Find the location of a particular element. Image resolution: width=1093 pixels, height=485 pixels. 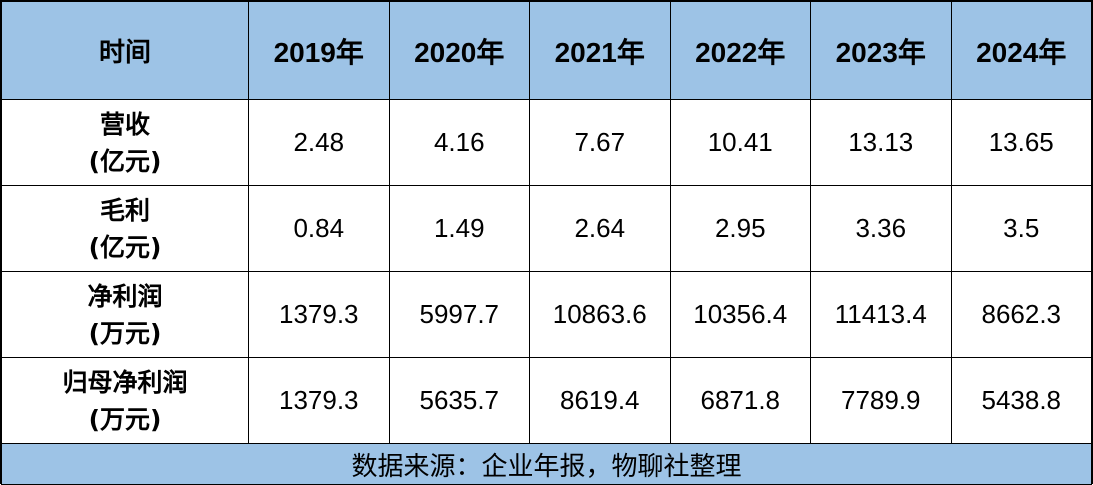

table-cell: 10.41 is located at coordinates (740, 142).